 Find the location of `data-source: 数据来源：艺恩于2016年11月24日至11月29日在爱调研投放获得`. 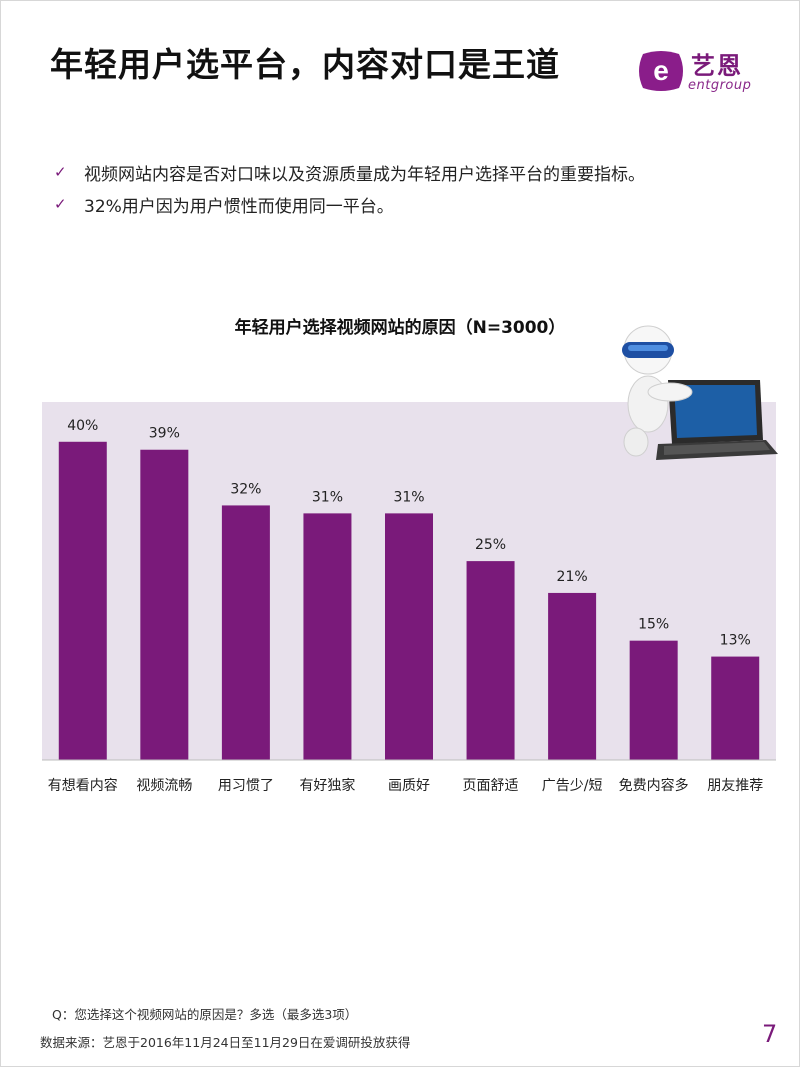

data-source: 数据来源：艺恩于2016年11月24日至11月29日在爱调研投放获得 is located at coordinates (225, 1042).